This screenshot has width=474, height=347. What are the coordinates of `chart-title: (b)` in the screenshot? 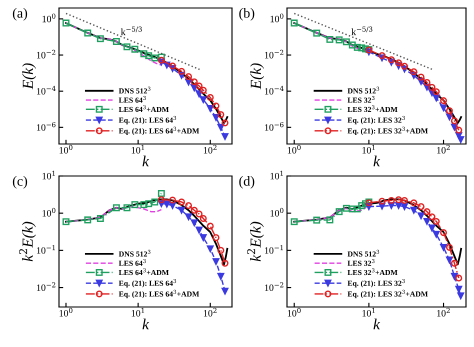 It's located at (246, 14).